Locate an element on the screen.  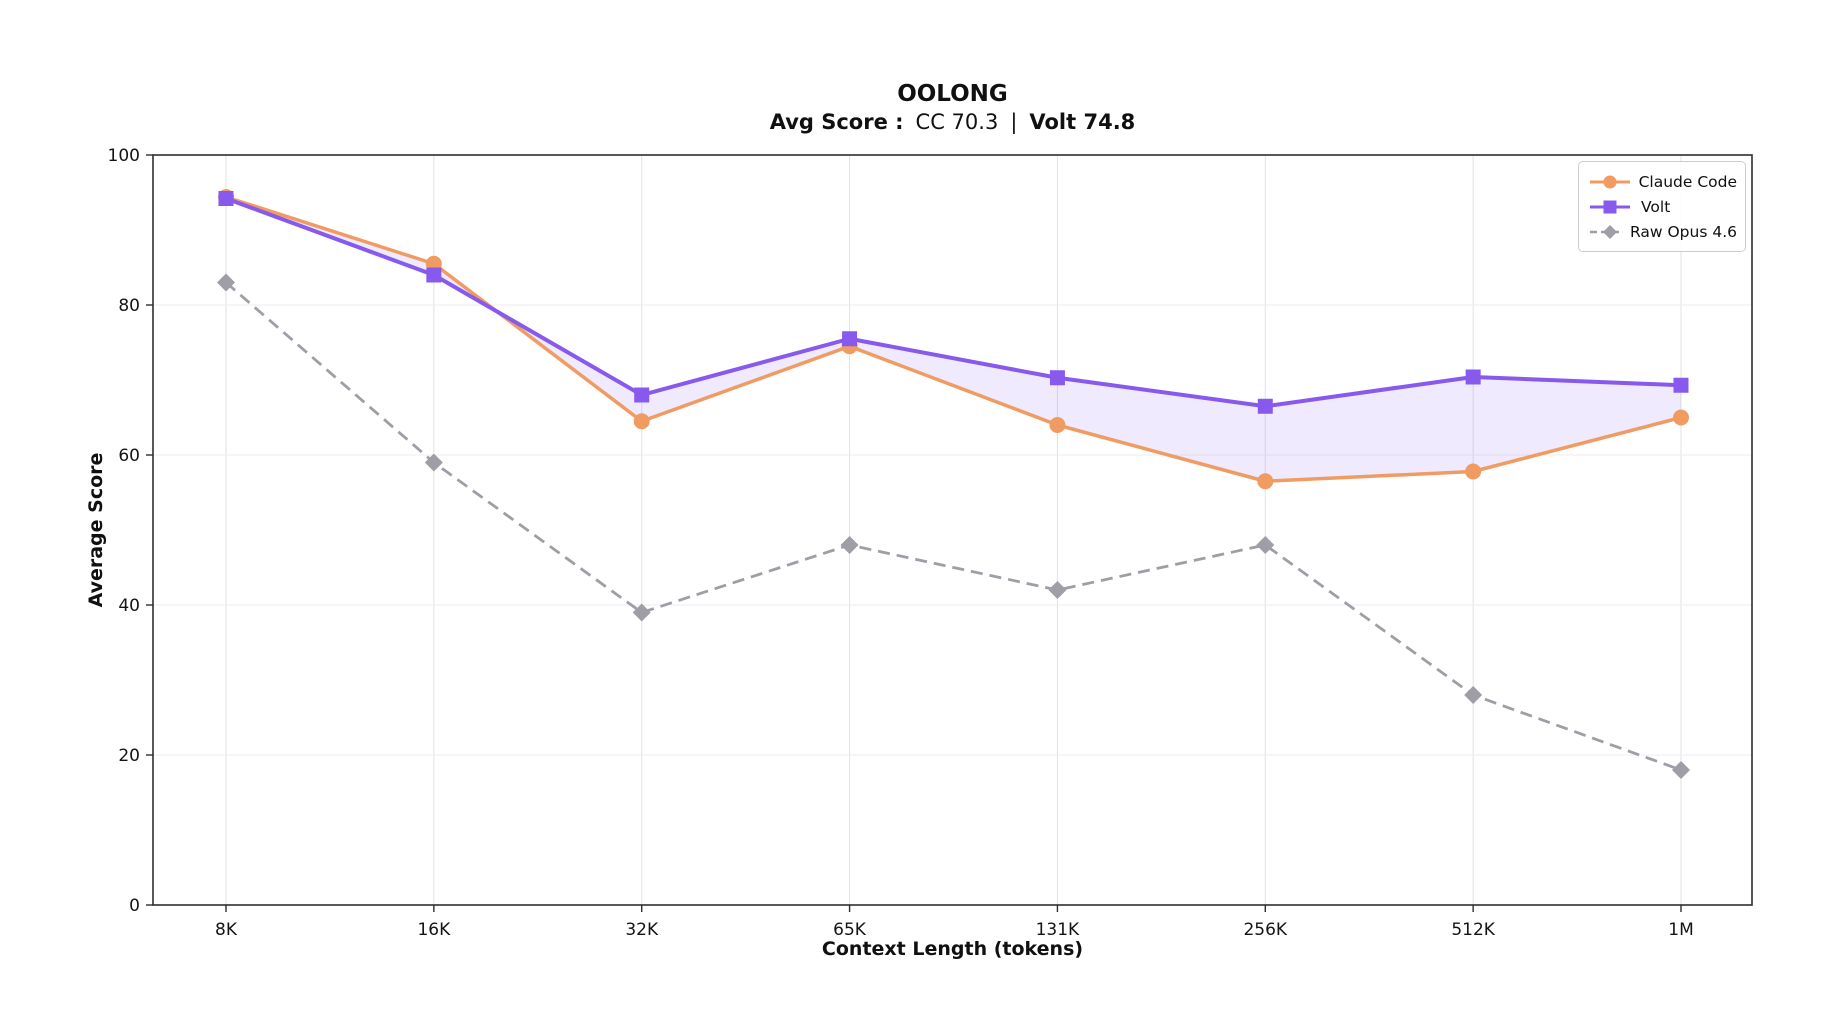
y-tick-label: 0 is located at coordinates (134, 906).